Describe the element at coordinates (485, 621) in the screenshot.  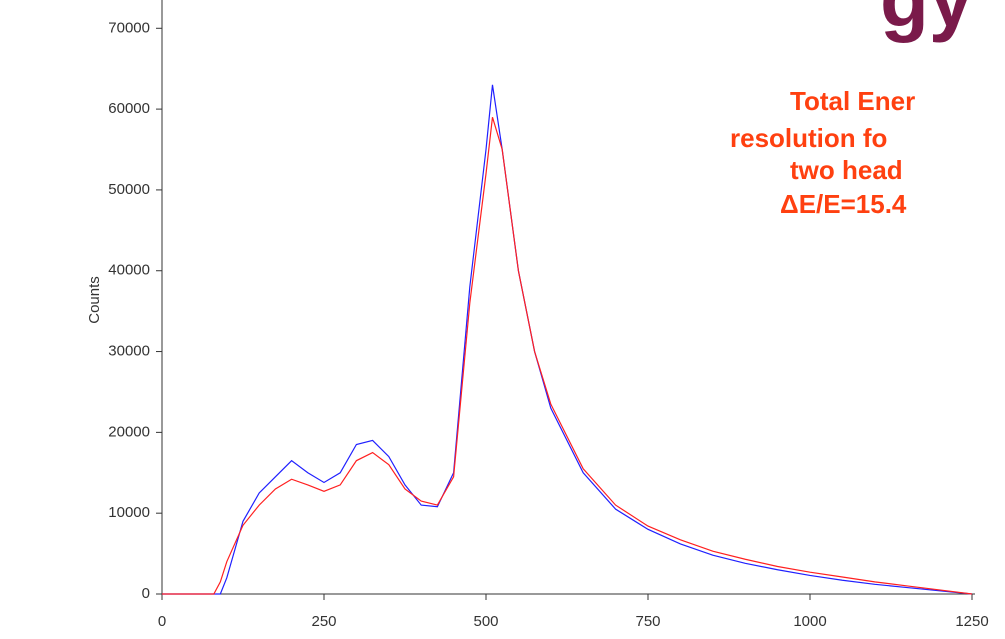
I see `x-tick-label: 500` at that location.